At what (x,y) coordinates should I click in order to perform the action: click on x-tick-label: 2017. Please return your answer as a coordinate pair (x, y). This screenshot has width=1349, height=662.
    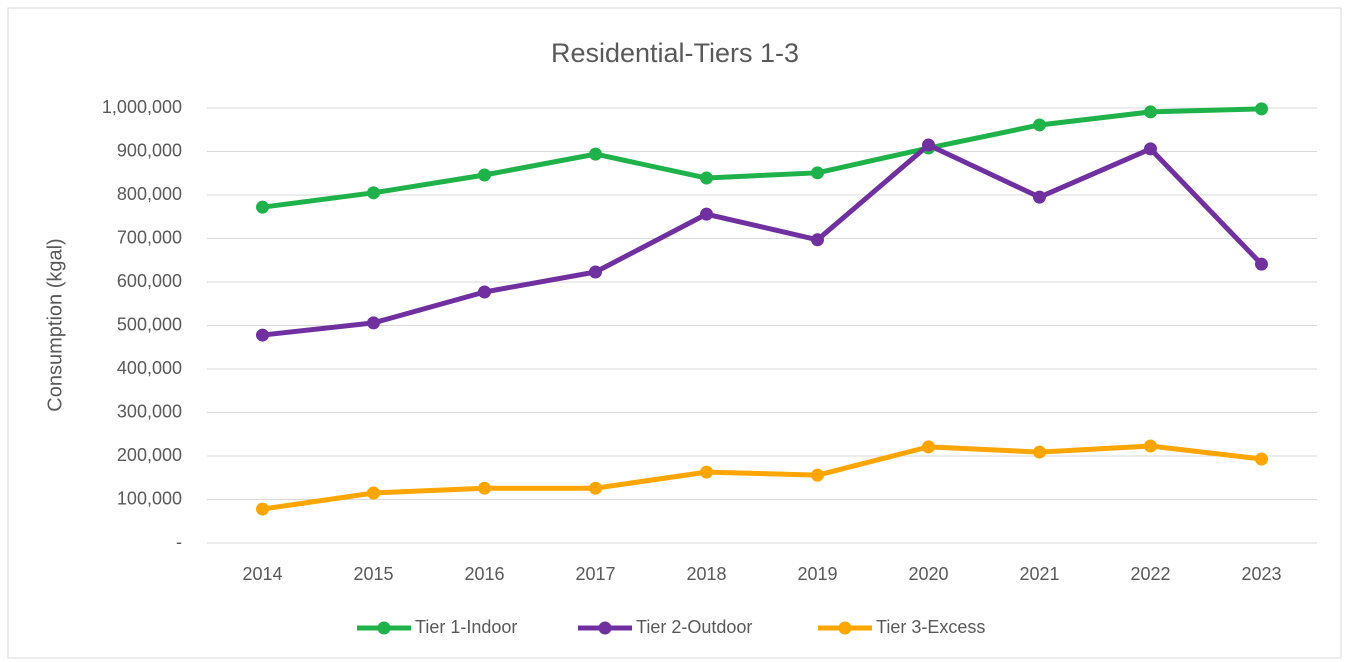
    Looking at the image, I should click on (595, 574).